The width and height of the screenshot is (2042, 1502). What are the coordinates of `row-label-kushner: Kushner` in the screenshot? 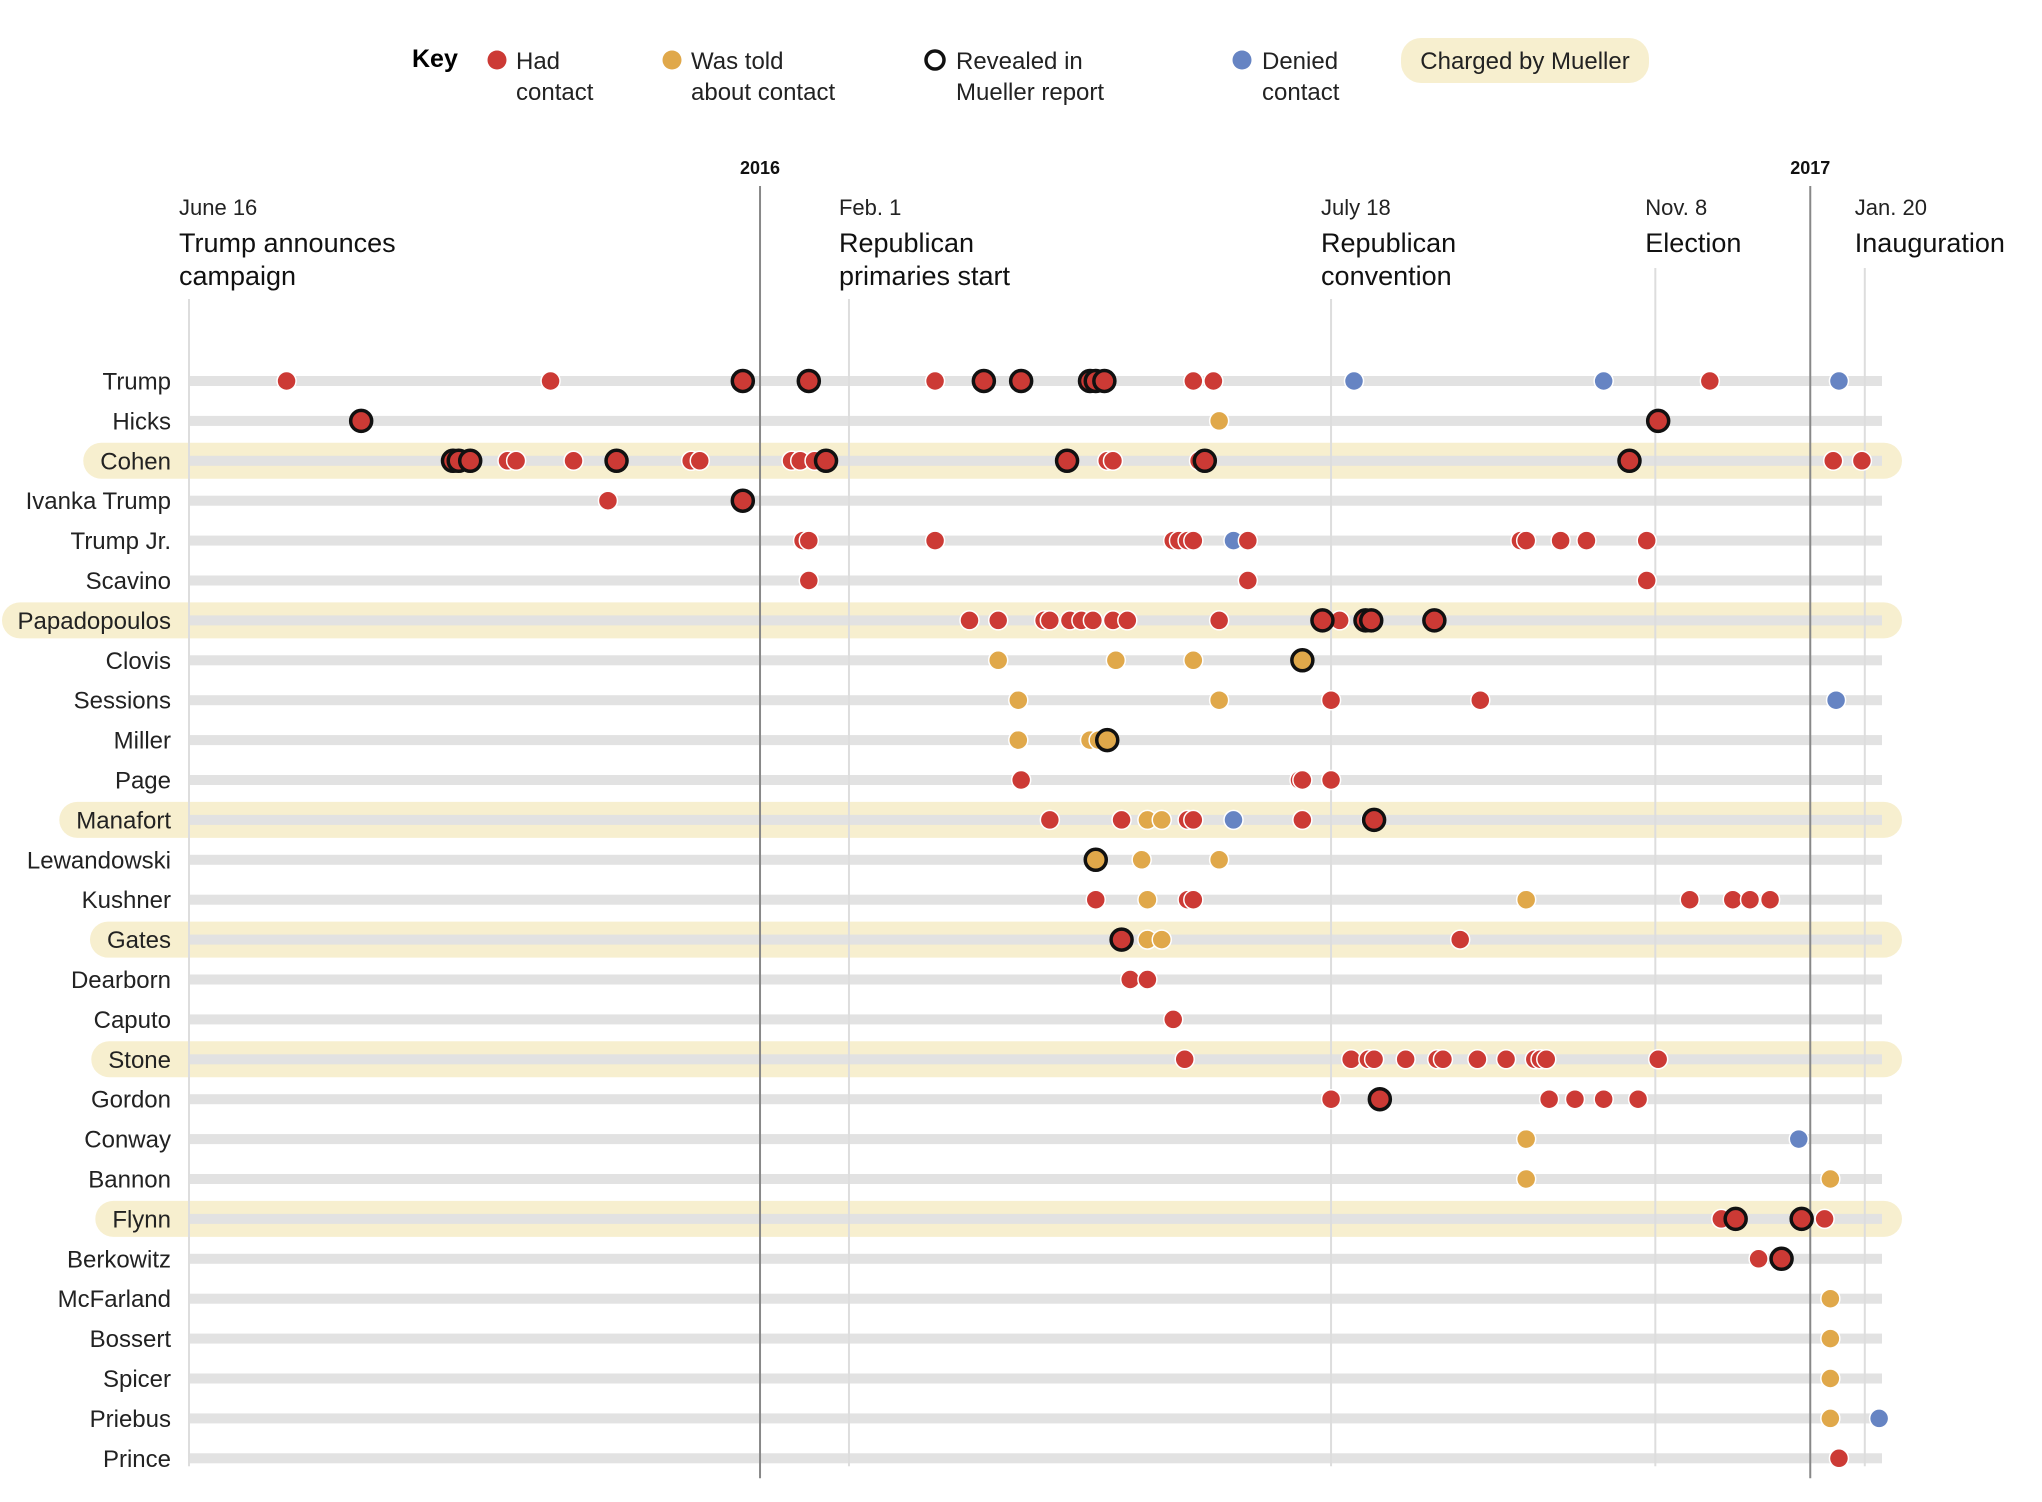 It's located at (126, 900).